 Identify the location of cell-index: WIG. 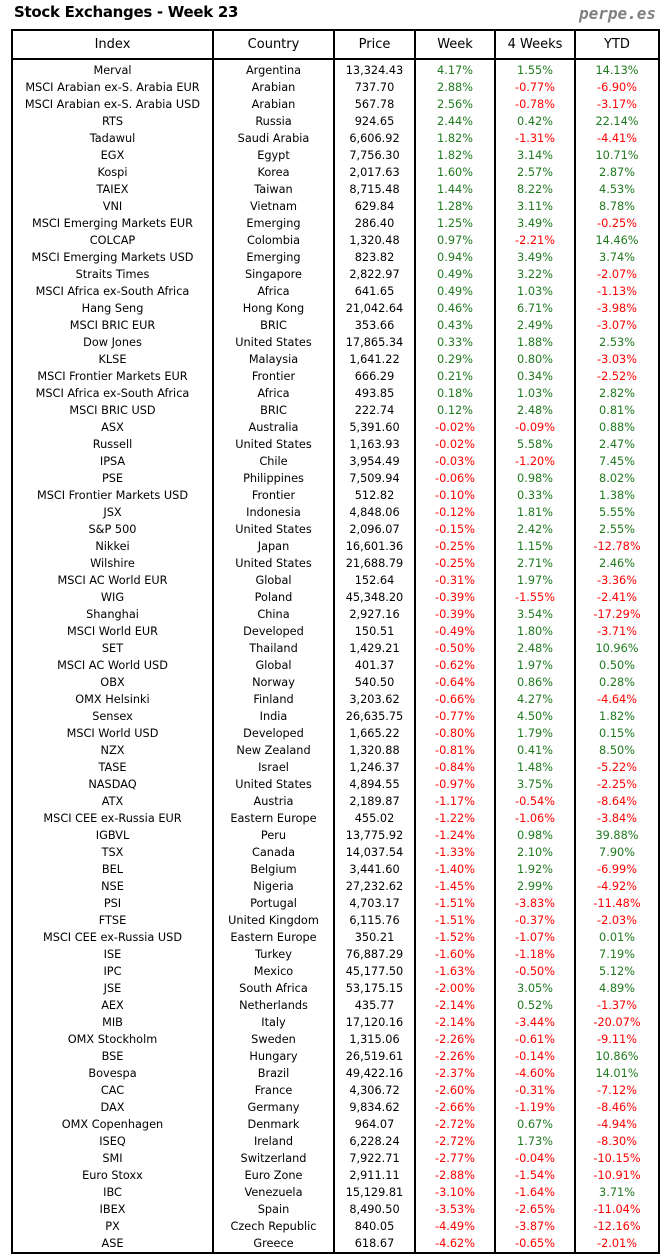
(112, 597).